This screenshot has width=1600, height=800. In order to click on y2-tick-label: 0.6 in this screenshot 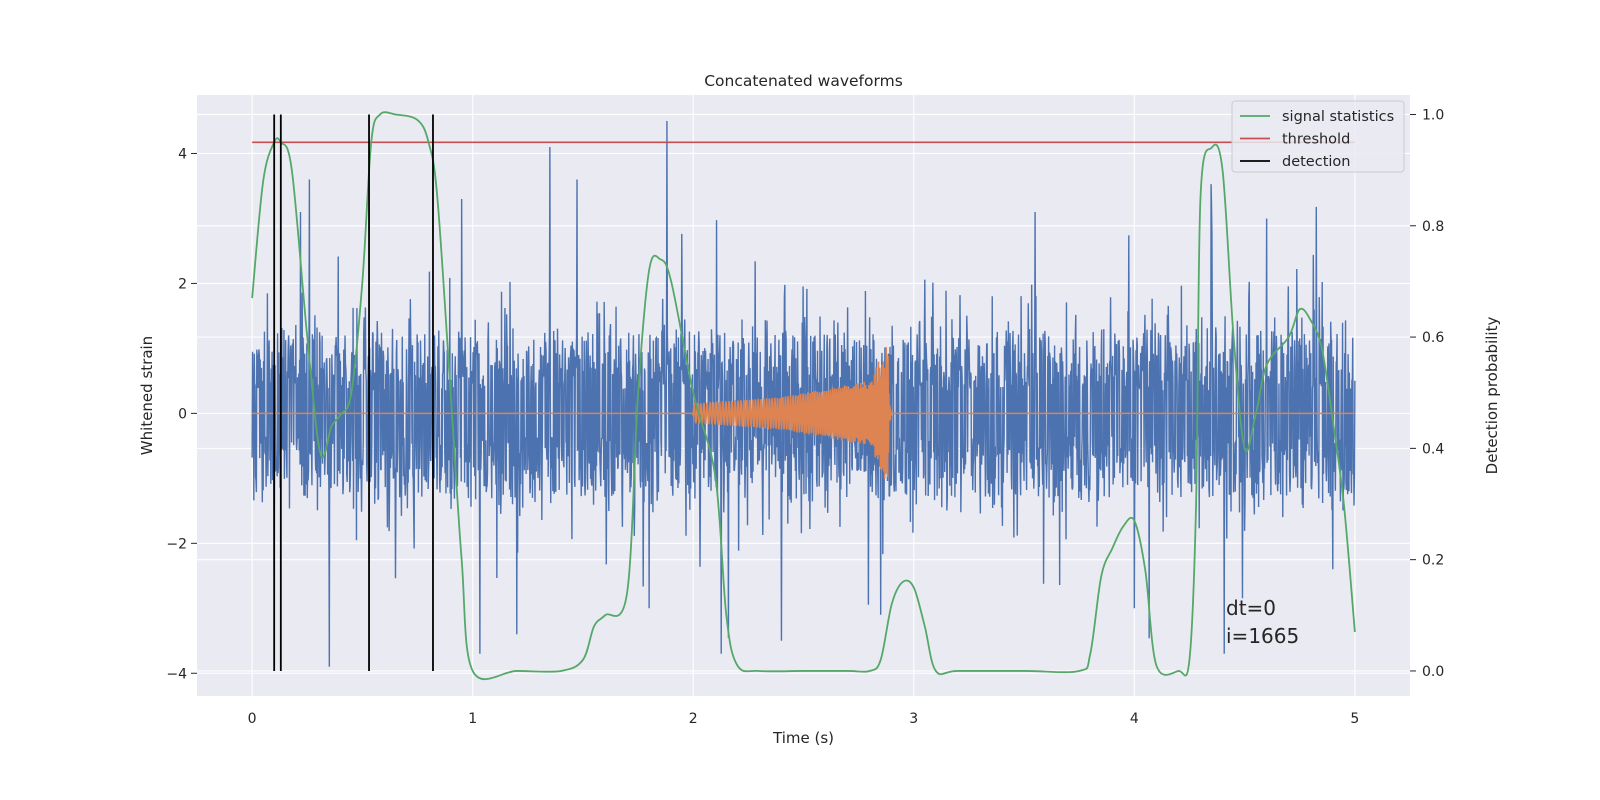, I will do `click(1433, 338)`.